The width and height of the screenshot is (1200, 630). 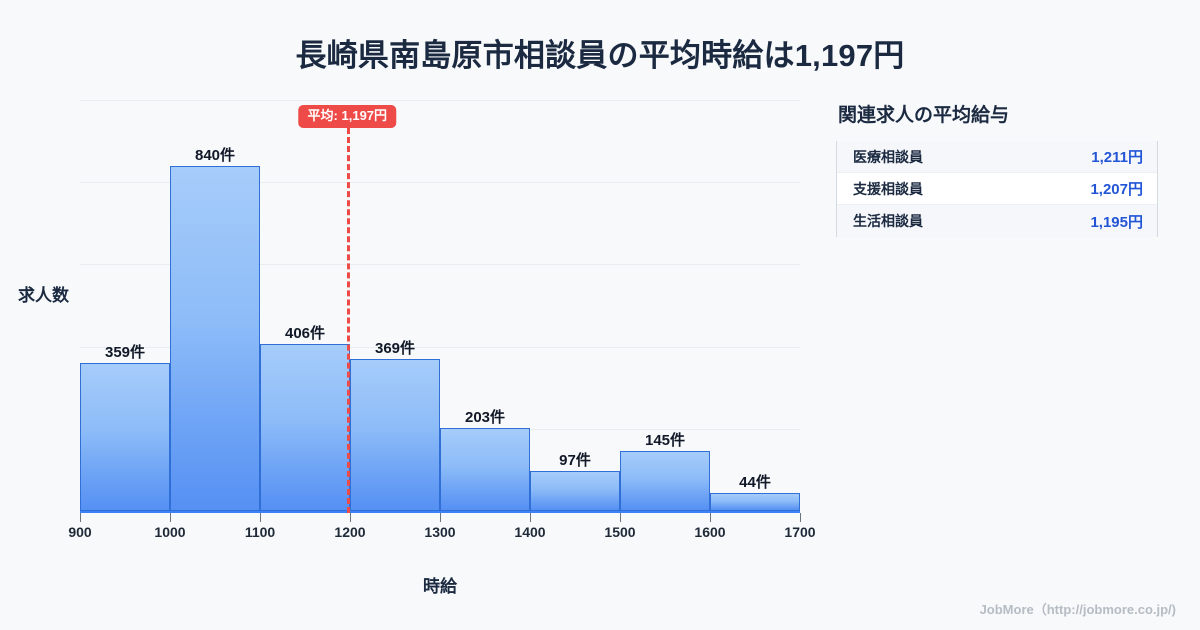 What do you see at coordinates (620, 532) in the screenshot?
I see `x-axis-tick-label: 1500` at bounding box center [620, 532].